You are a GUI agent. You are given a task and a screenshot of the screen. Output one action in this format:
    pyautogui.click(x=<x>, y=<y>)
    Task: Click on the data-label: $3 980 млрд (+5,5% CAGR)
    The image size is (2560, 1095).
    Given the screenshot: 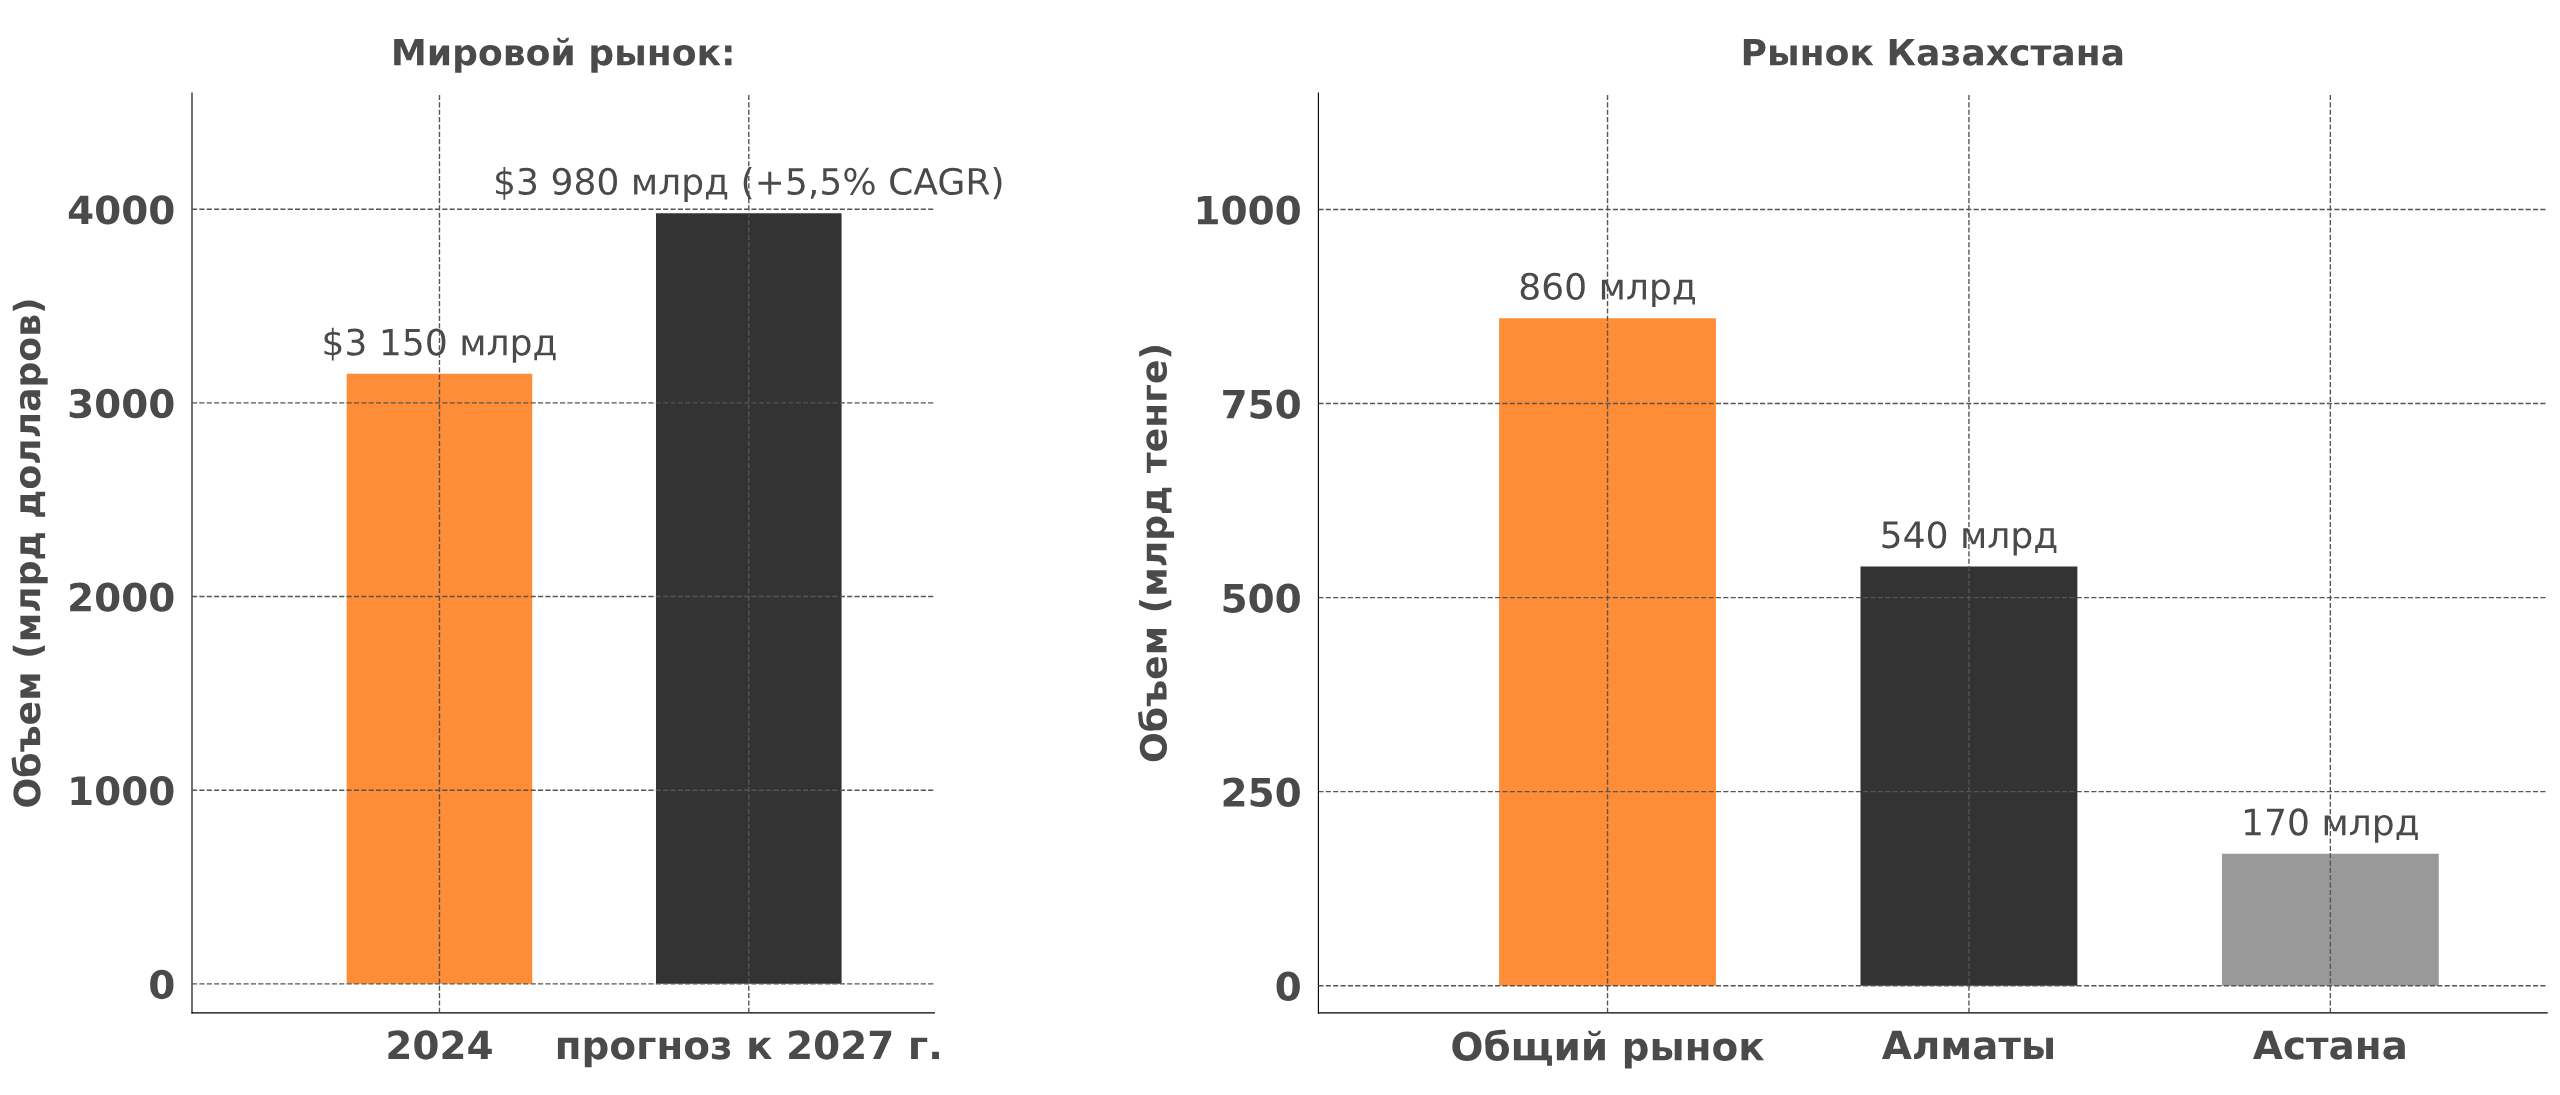 What is the action you would take?
    pyautogui.click(x=749, y=185)
    